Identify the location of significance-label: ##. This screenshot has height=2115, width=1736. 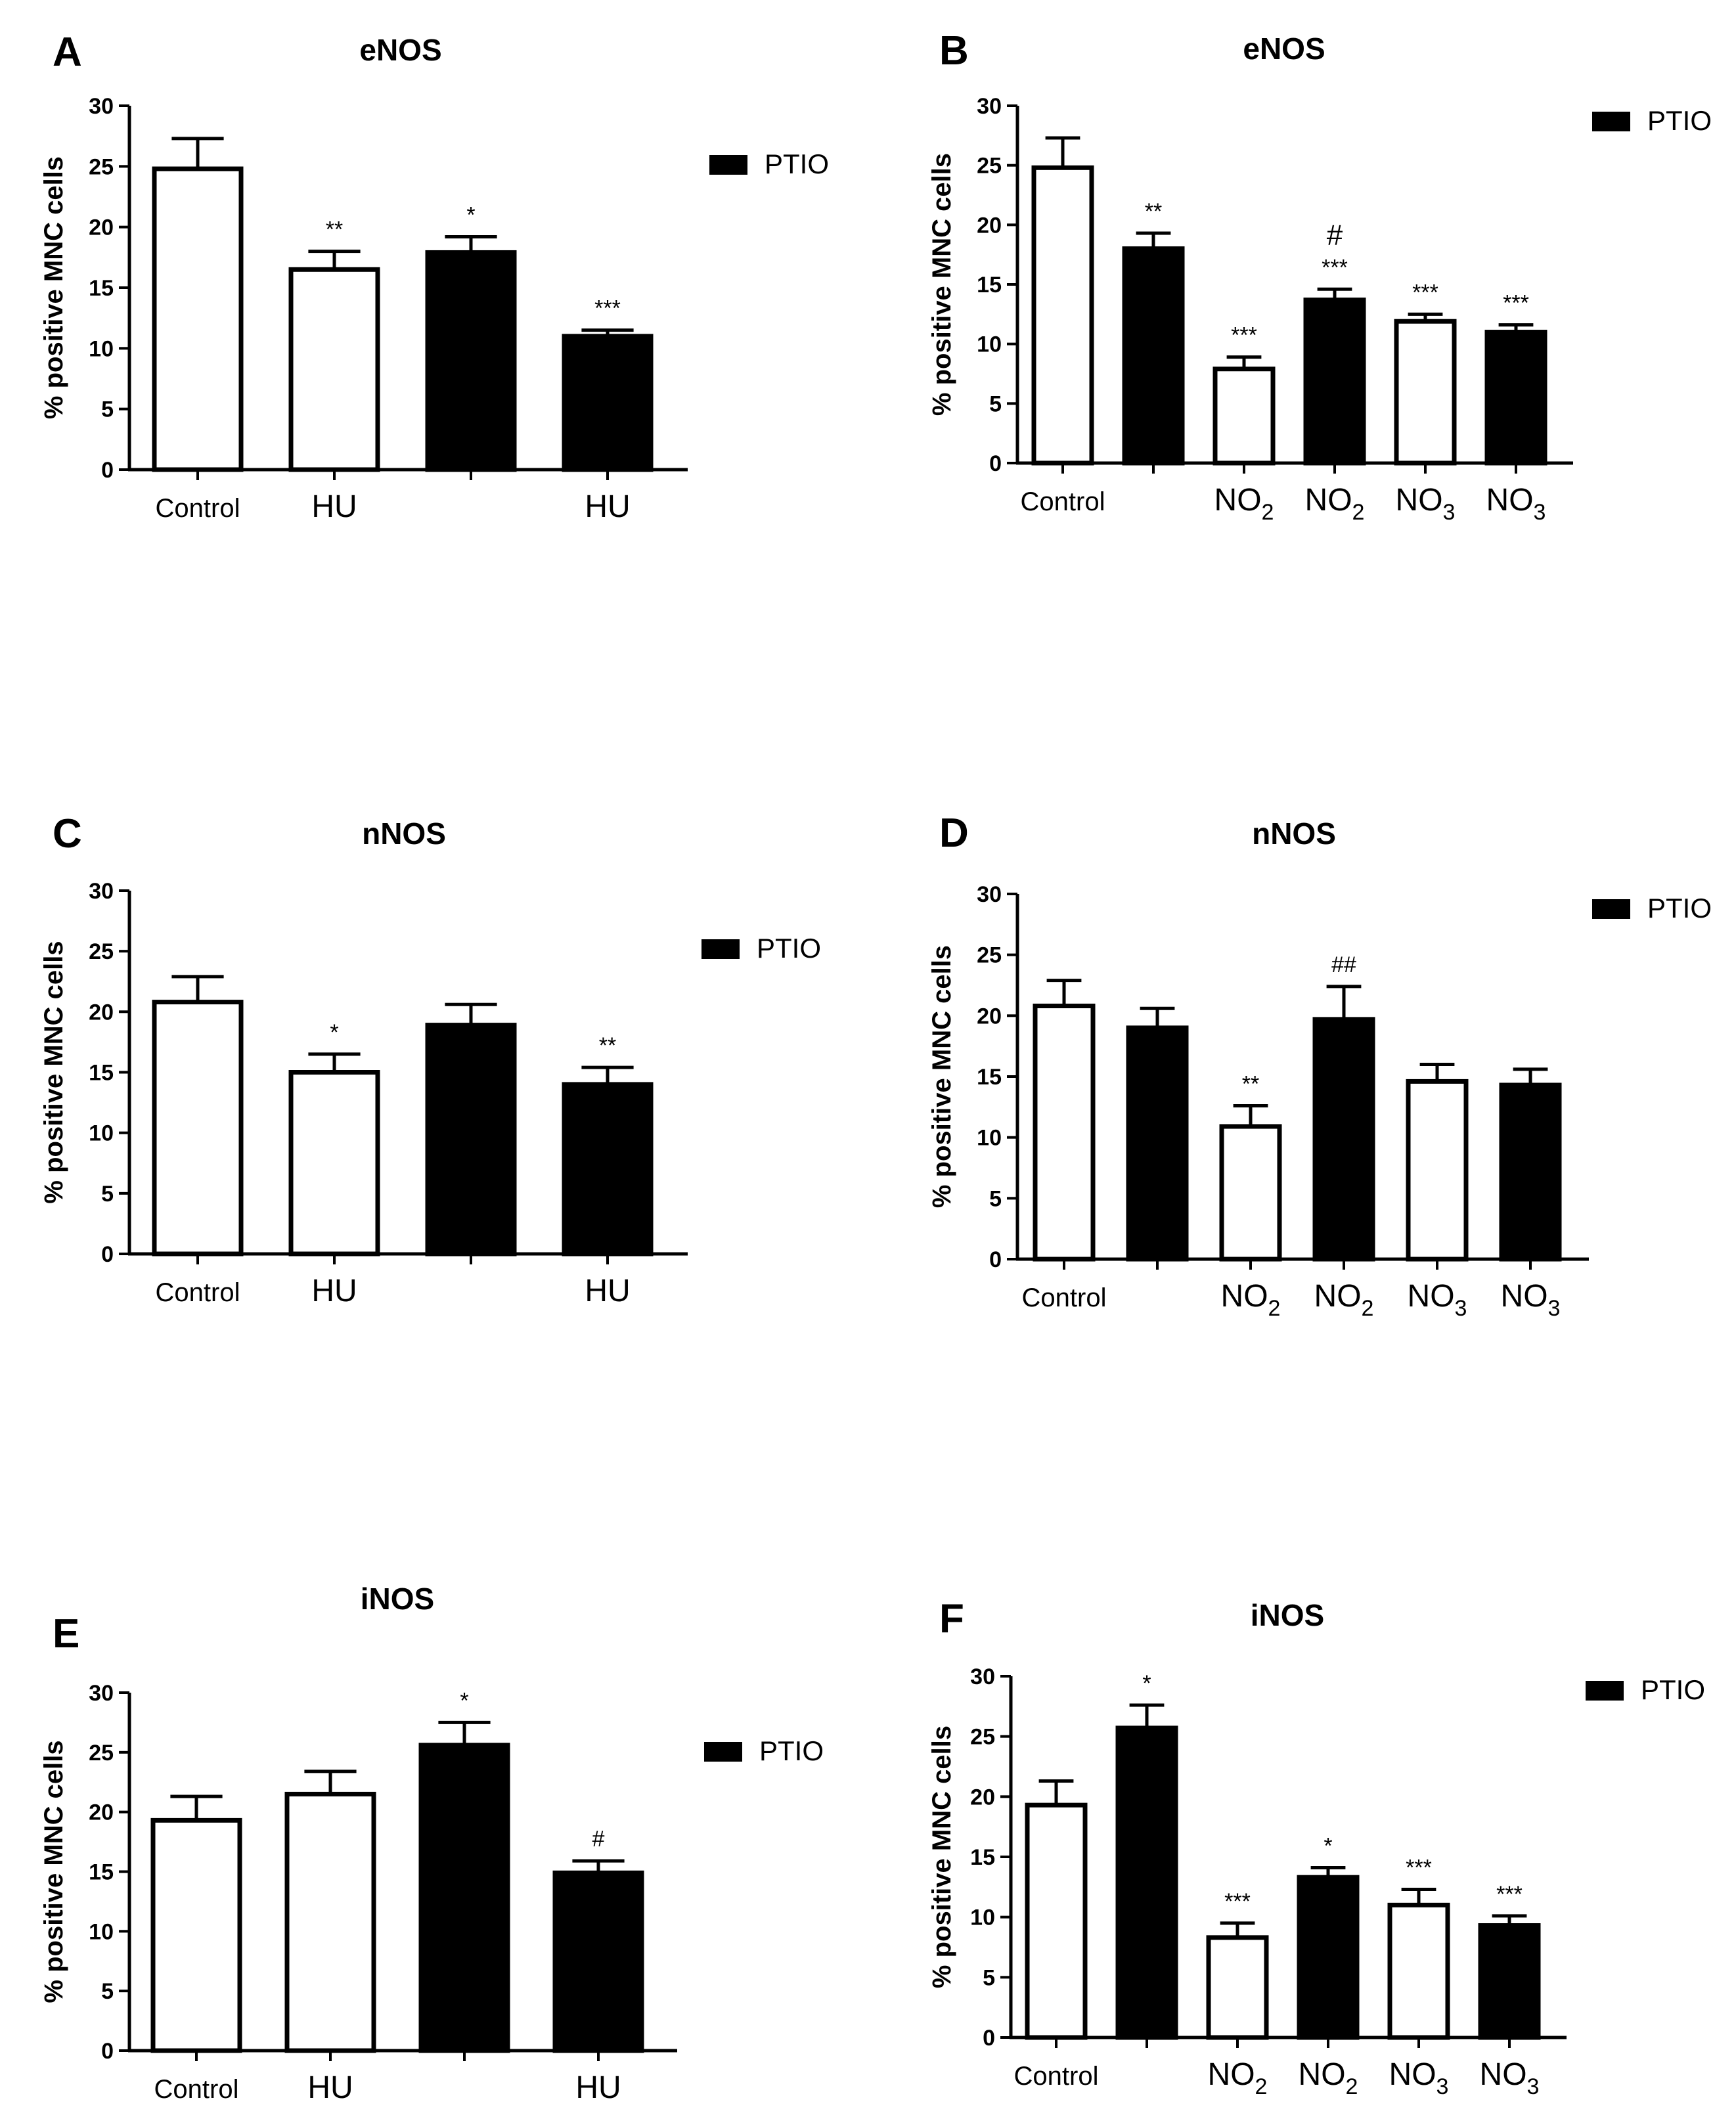
(1343, 965).